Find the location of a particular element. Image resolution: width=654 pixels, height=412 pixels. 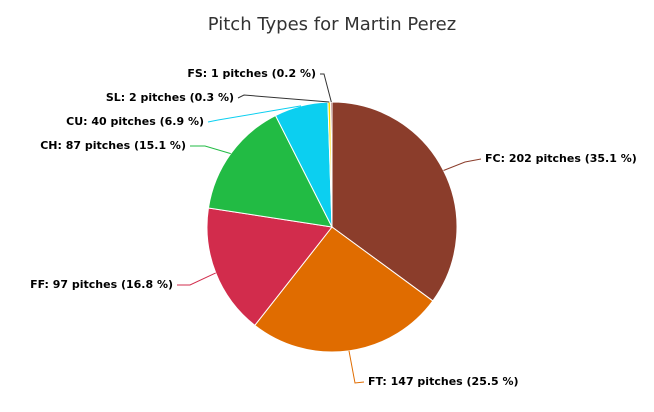

slice-label-fs: FS: 1 pitches (0.2 %) is located at coordinates (251, 73).